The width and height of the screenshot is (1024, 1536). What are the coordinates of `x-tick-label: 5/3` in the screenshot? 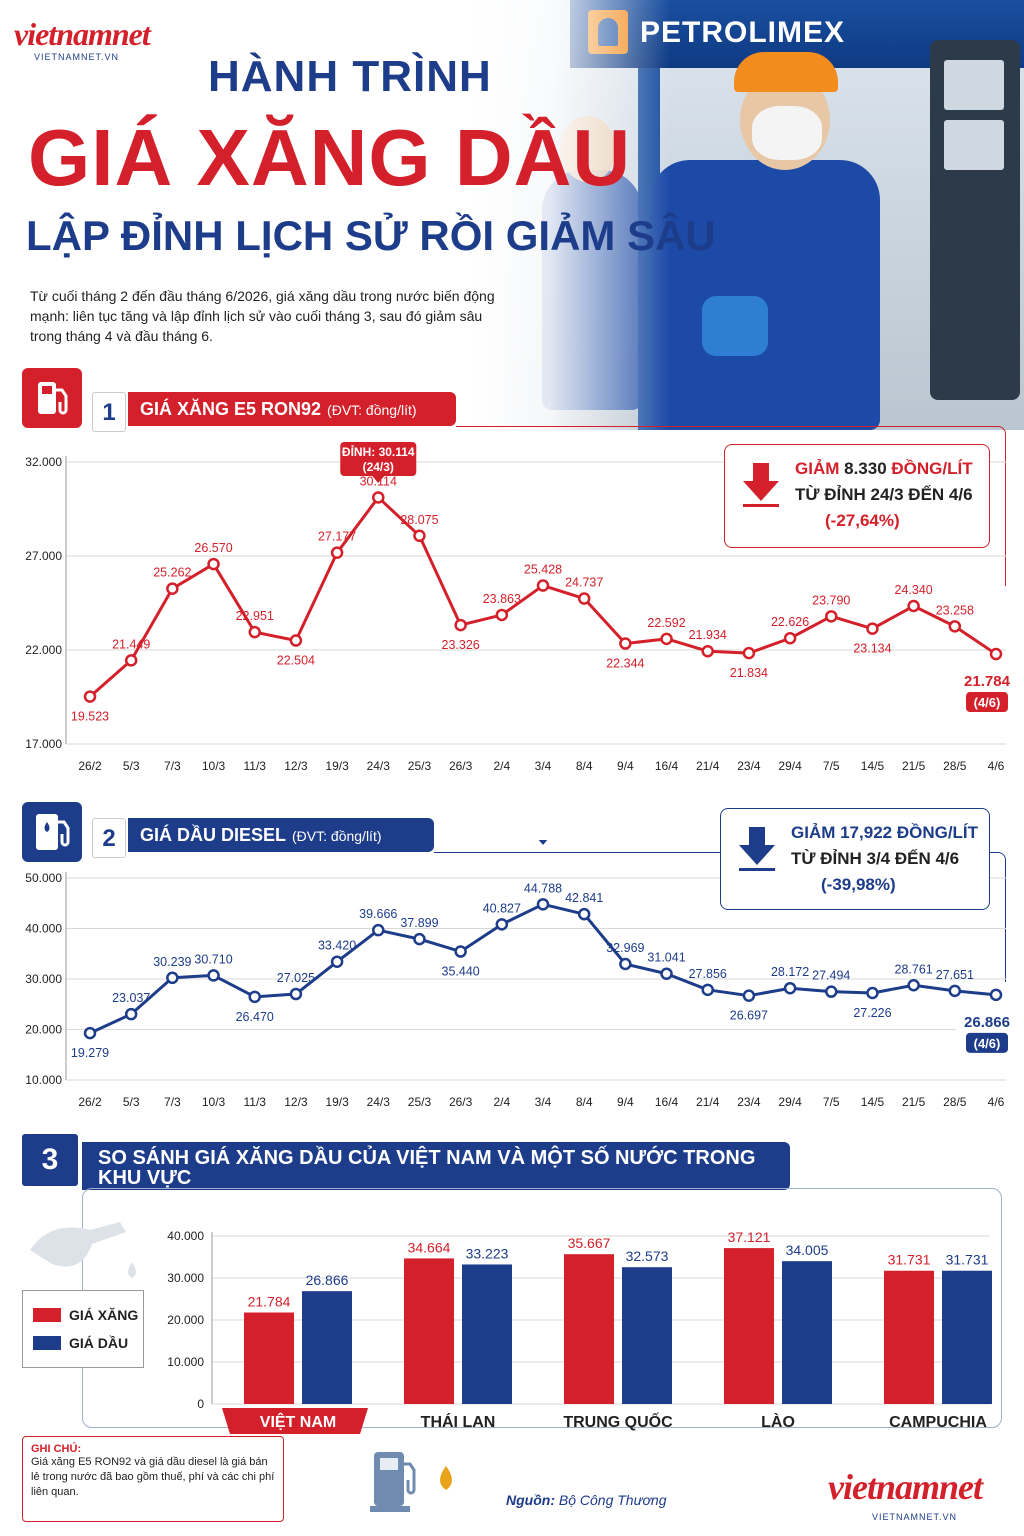 It's located at (131, 766).